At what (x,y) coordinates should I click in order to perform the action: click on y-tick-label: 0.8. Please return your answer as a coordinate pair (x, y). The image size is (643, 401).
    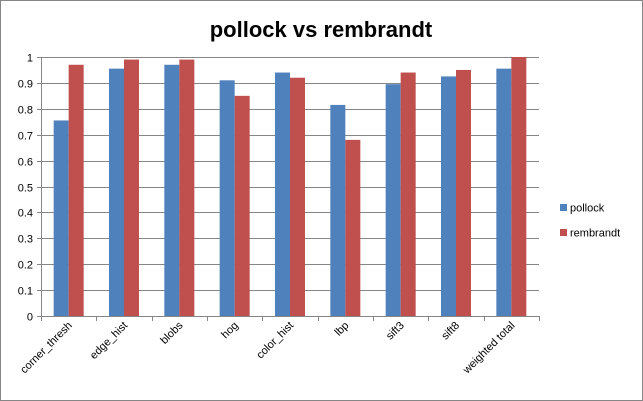
    Looking at the image, I should click on (25, 111).